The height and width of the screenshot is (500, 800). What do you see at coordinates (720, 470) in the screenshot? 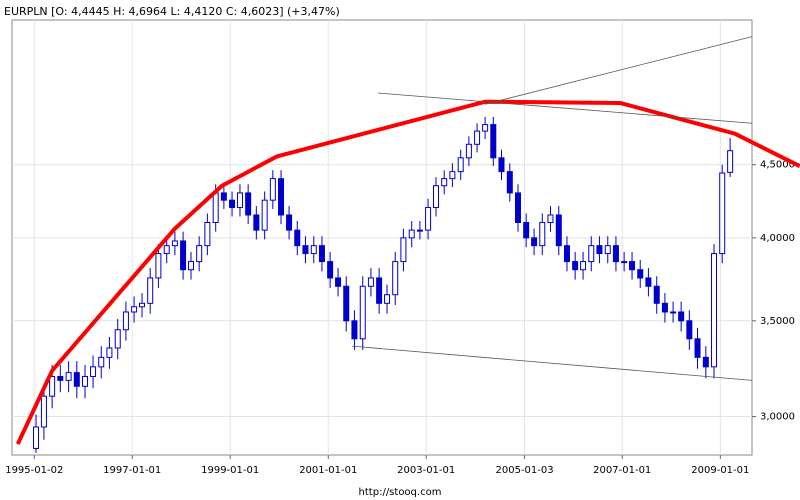
I see `x-tick-label: 2009-01-01` at bounding box center [720, 470].